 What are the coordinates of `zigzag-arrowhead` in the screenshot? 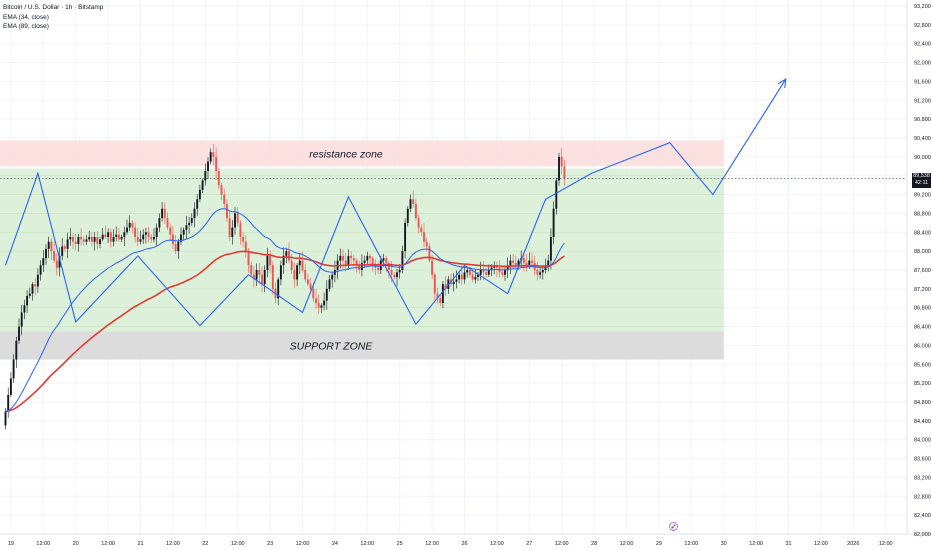 It's located at (782, 83).